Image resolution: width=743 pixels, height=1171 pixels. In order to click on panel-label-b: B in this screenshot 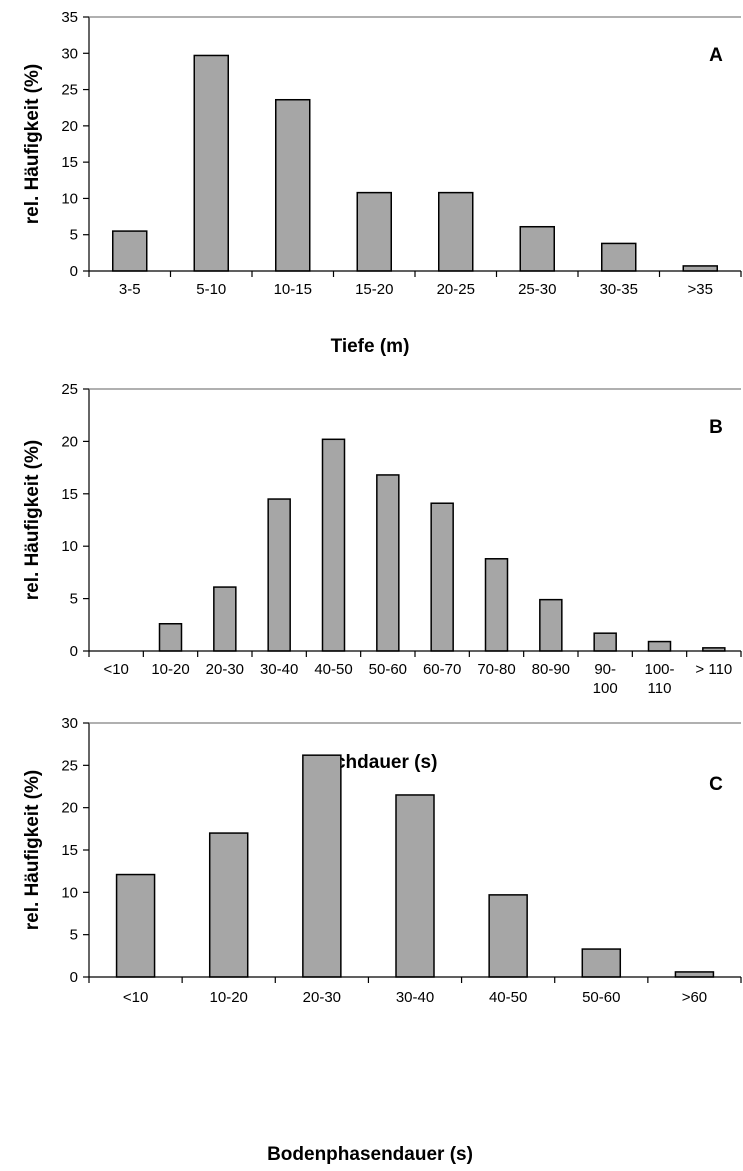, I will do `click(716, 427)`.